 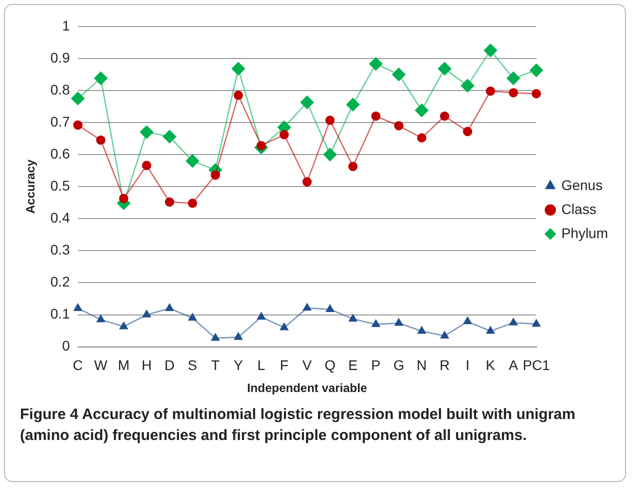 What do you see at coordinates (445, 365) in the screenshot?
I see `x-tick-label: R` at bounding box center [445, 365].